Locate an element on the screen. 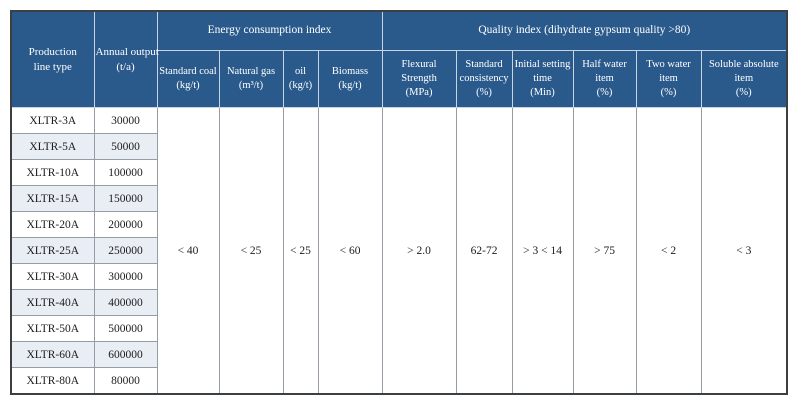 The width and height of the screenshot is (797, 405). cell-production-line-type: XLTR-40A is located at coordinates (52, 302).